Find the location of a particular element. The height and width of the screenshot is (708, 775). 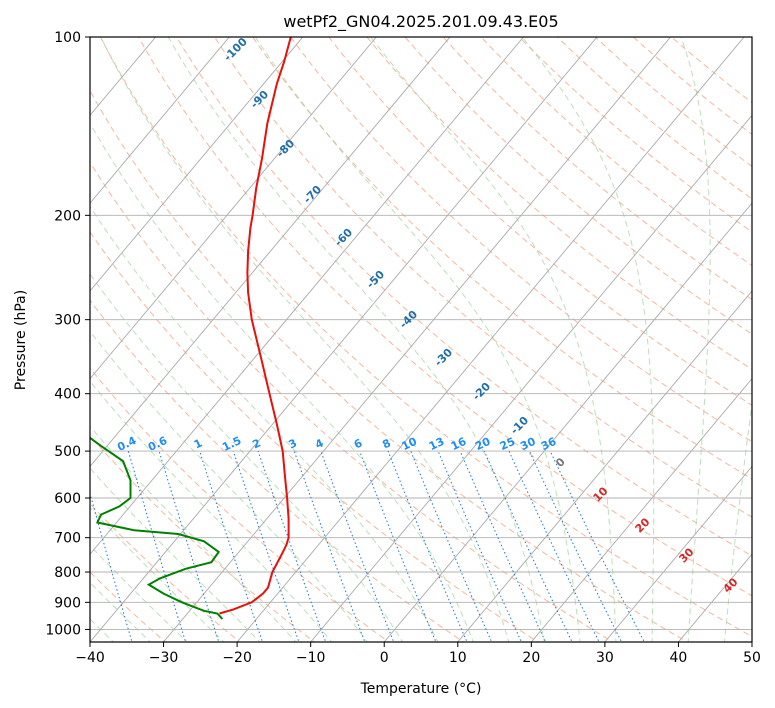

x-tick-label: 20 is located at coordinates (531, 658).